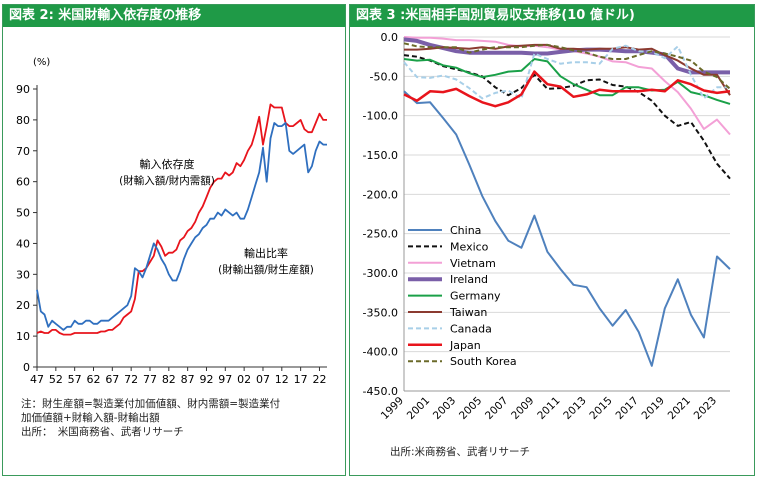  What do you see at coordinates (380, 116) in the screenshot?
I see `y-tick-label-2: -100.0` at bounding box center [380, 116].